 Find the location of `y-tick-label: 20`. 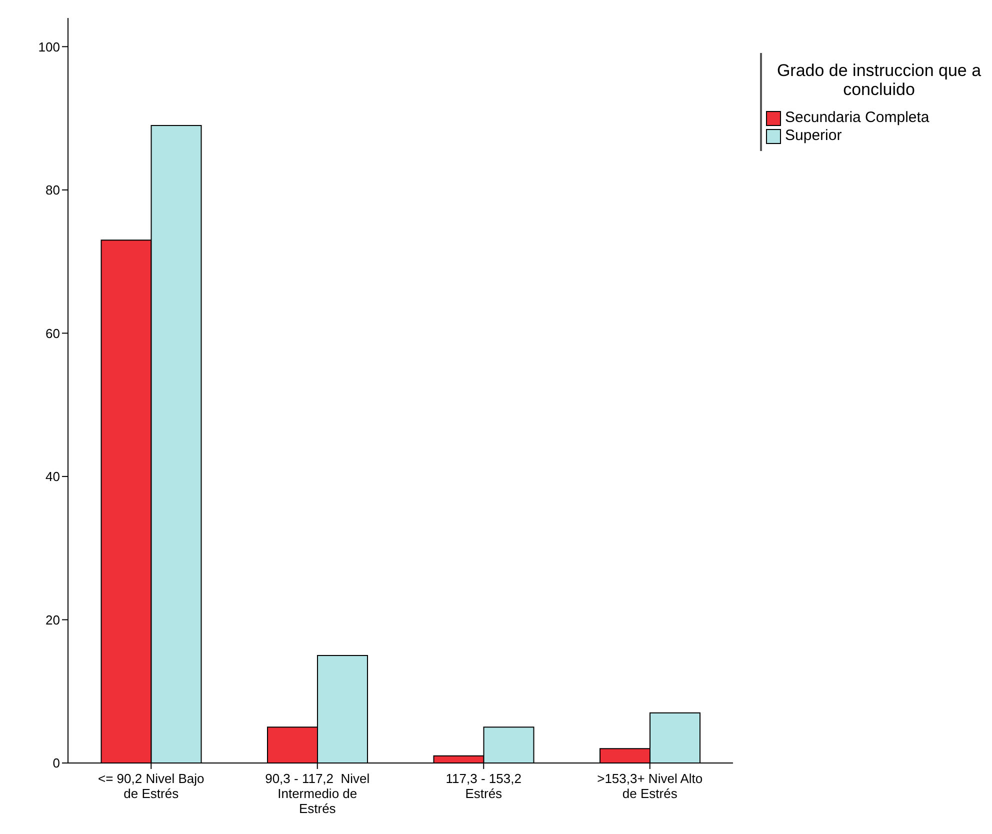

y-tick-label: 20 is located at coordinates (53, 620).